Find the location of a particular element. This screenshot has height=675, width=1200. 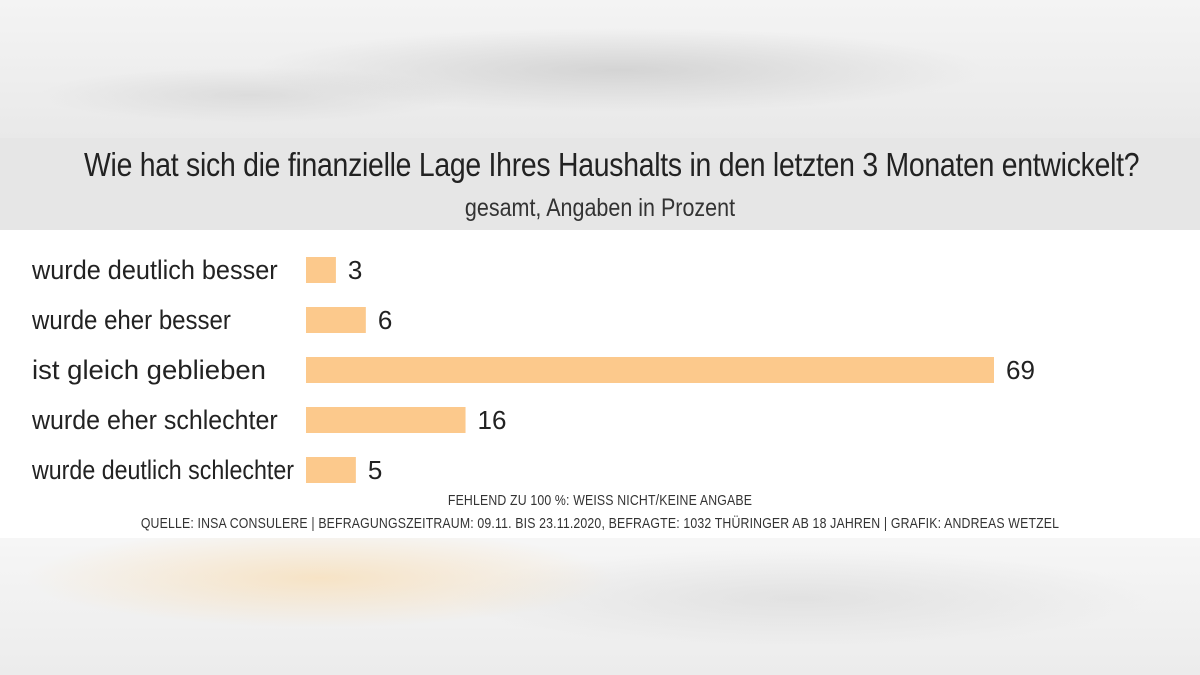

category-label: wurde eher besser is located at coordinates (131, 320).